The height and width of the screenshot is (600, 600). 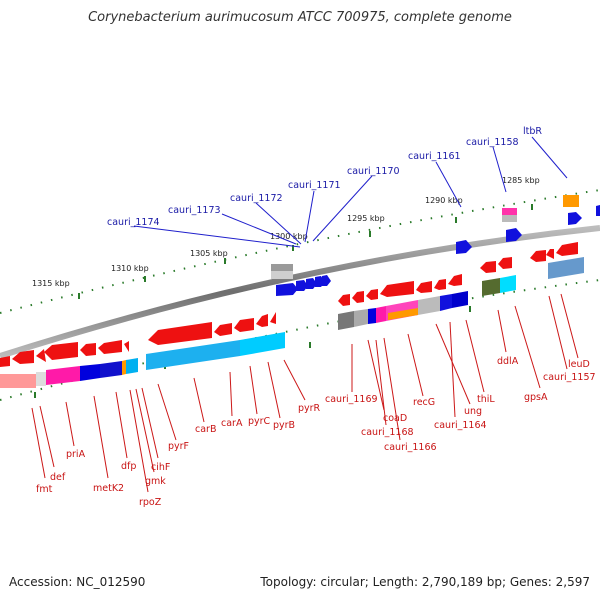 What do you see at coordinates (309, 408) in the screenshot?
I see `gene-label-reverse: pyrR` at bounding box center [309, 408].